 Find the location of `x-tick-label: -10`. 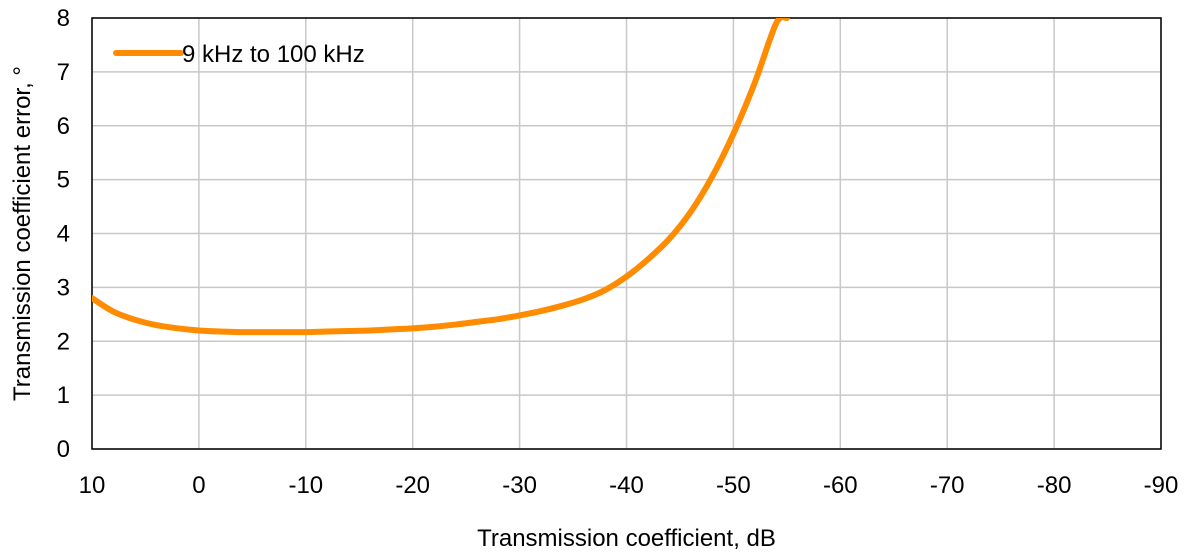

x-tick-label: -10 is located at coordinates (305, 485).